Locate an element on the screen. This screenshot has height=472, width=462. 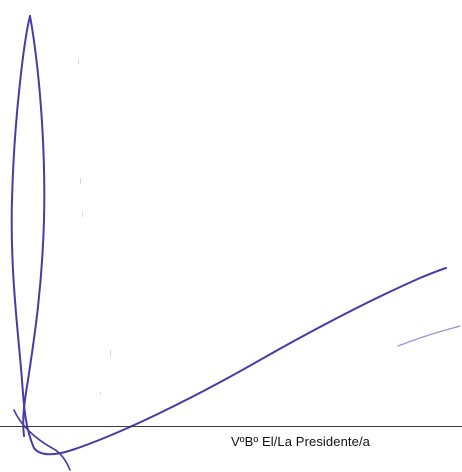
signature-line is located at coordinates (231, 426).